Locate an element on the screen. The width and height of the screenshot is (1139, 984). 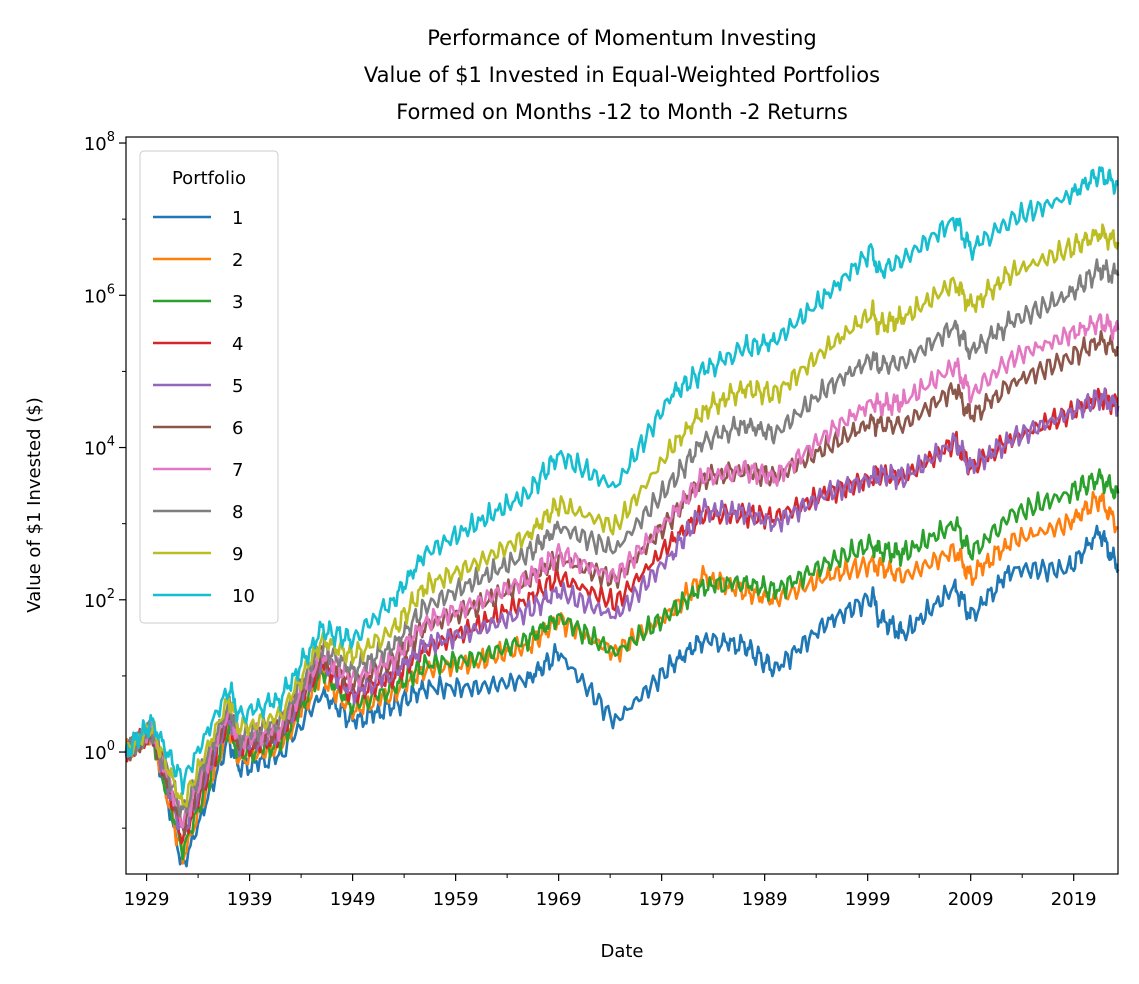
x-tick-label: 1999 is located at coordinates (868, 899).